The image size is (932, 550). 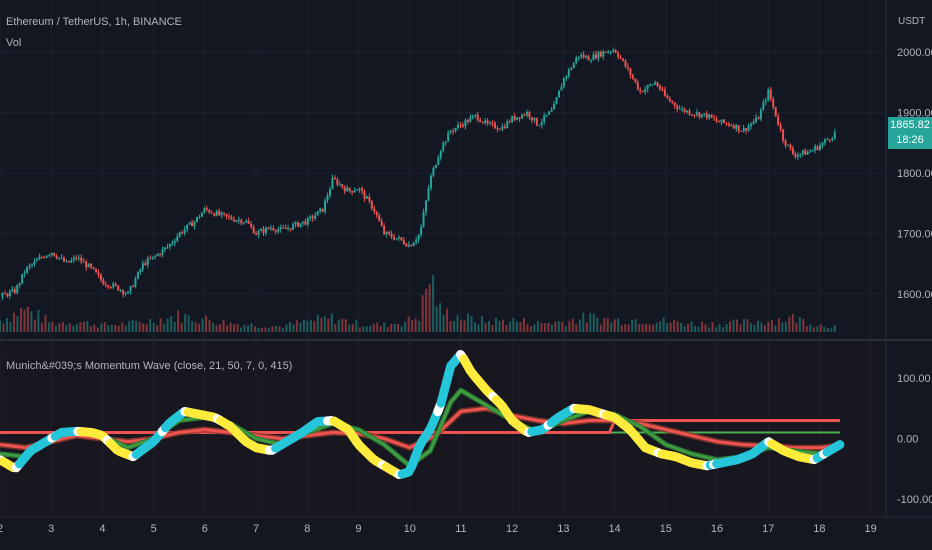 What do you see at coordinates (14, 43) in the screenshot?
I see `volume-legend: Vol` at bounding box center [14, 43].